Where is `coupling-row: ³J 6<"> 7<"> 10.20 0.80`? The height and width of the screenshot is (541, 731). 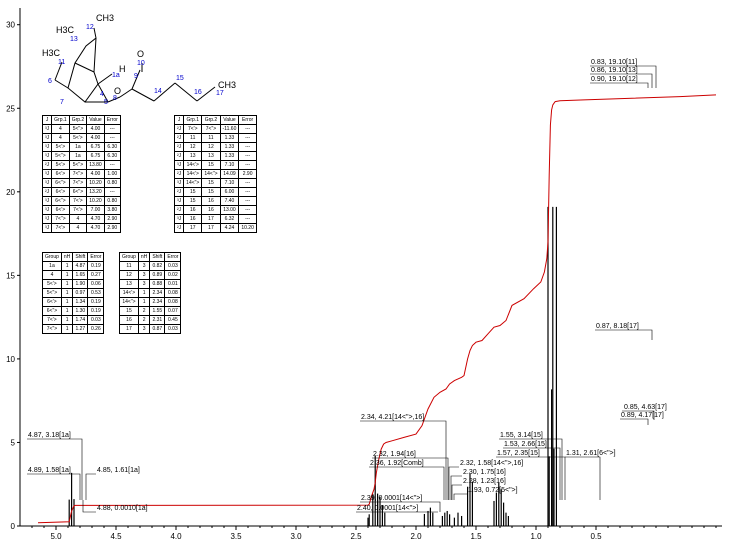 coupling-row: ³J 6<"> 7<"> 10.20 0.80 is located at coordinates (81, 183).